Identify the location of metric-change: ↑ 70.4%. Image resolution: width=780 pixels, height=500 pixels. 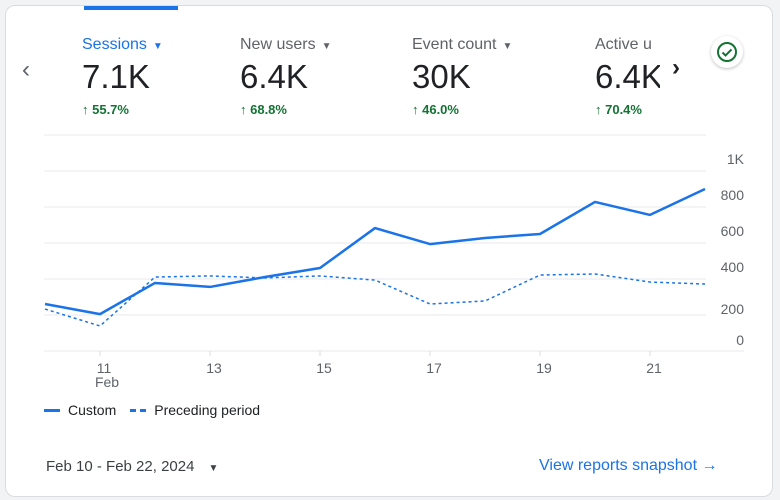
(618, 109).